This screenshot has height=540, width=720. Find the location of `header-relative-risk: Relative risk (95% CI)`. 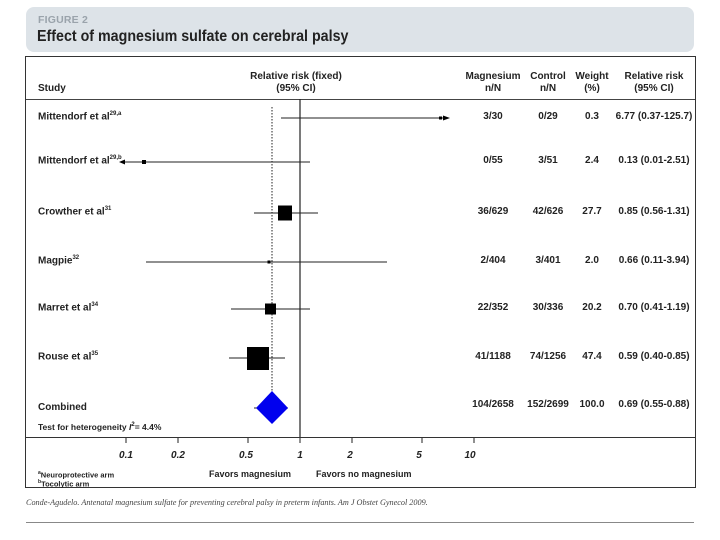

header-relative-risk: Relative risk (95% CI) is located at coordinates (654, 82).